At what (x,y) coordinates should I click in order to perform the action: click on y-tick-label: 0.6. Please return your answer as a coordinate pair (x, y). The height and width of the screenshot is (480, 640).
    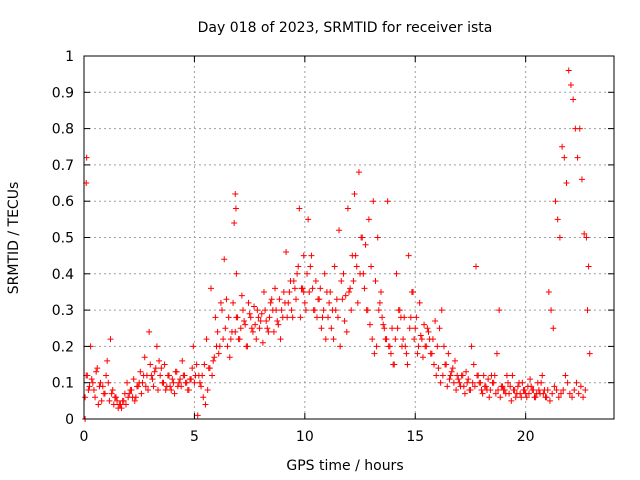
    Looking at the image, I should click on (63, 202).